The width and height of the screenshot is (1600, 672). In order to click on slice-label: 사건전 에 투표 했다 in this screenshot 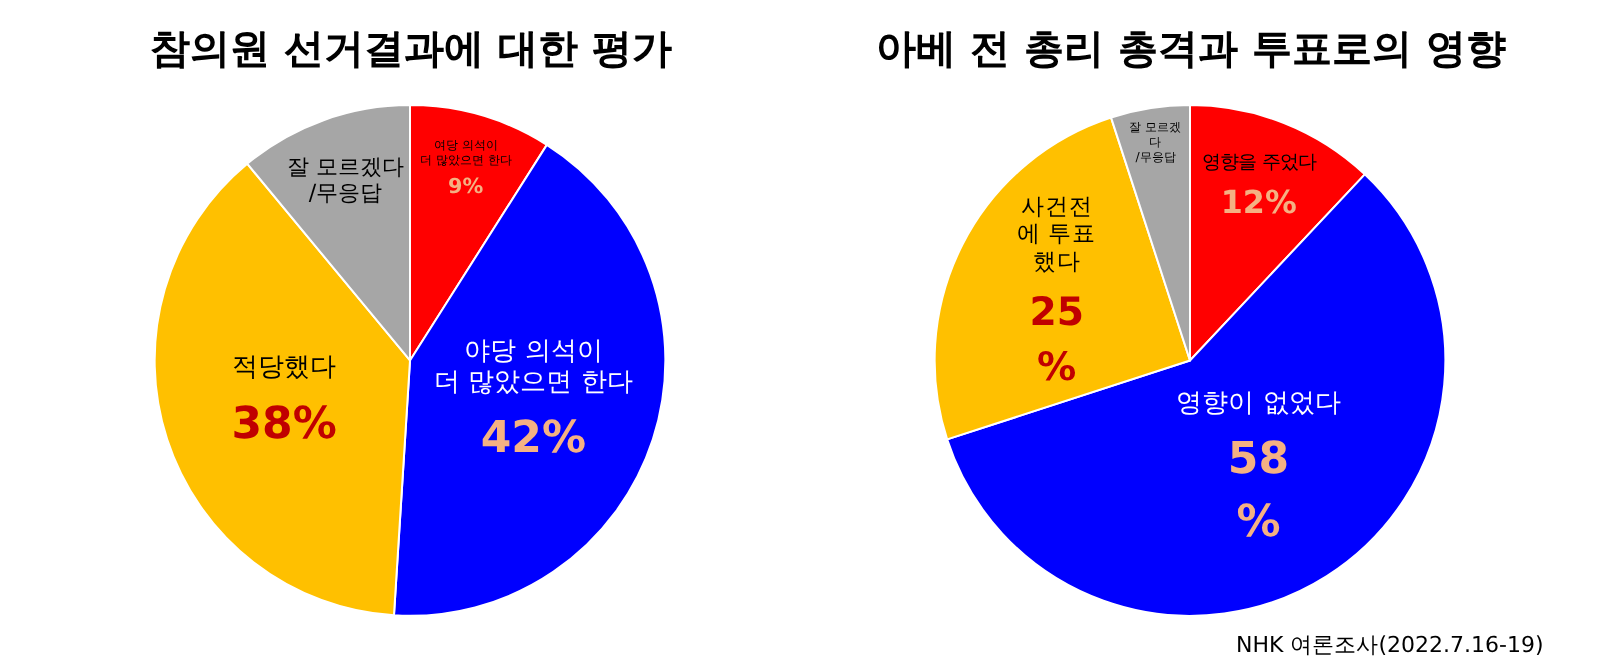, I will do `click(1057, 233)`.